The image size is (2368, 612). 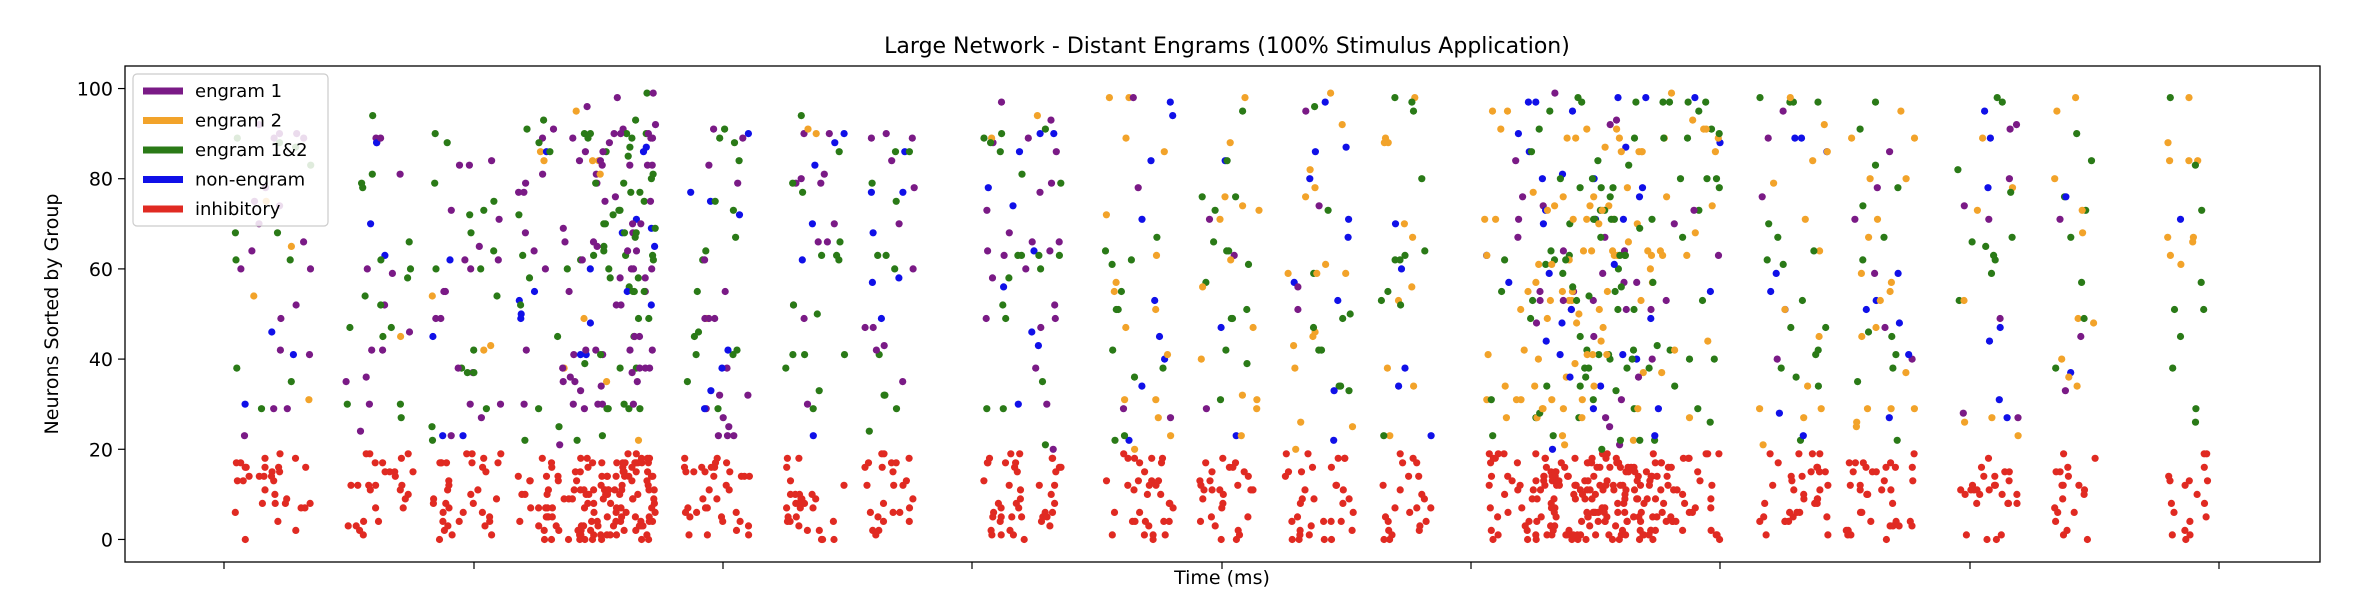 I want to click on y-tick-label: 0, so click(x=107, y=540).